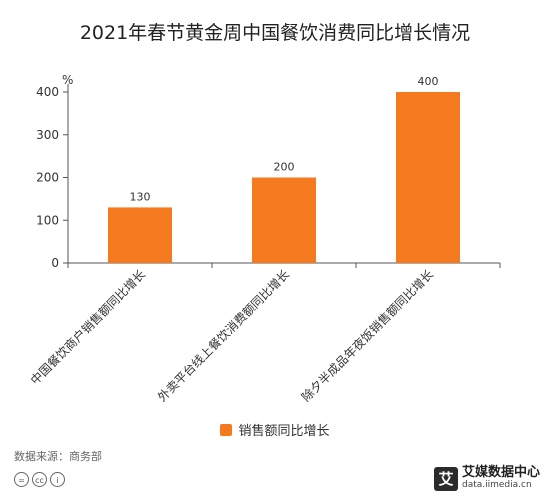 The width and height of the screenshot is (550, 500). What do you see at coordinates (367, 336) in the screenshot?
I see `x-tick-label: 除夕半成品年夜饭销售额同比增长` at bounding box center [367, 336].